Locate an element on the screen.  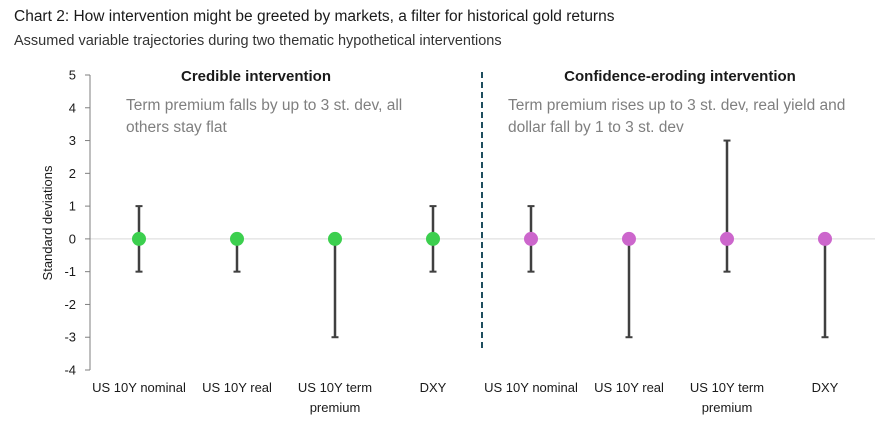
y-tick-label: -4 is located at coordinates (70, 370).